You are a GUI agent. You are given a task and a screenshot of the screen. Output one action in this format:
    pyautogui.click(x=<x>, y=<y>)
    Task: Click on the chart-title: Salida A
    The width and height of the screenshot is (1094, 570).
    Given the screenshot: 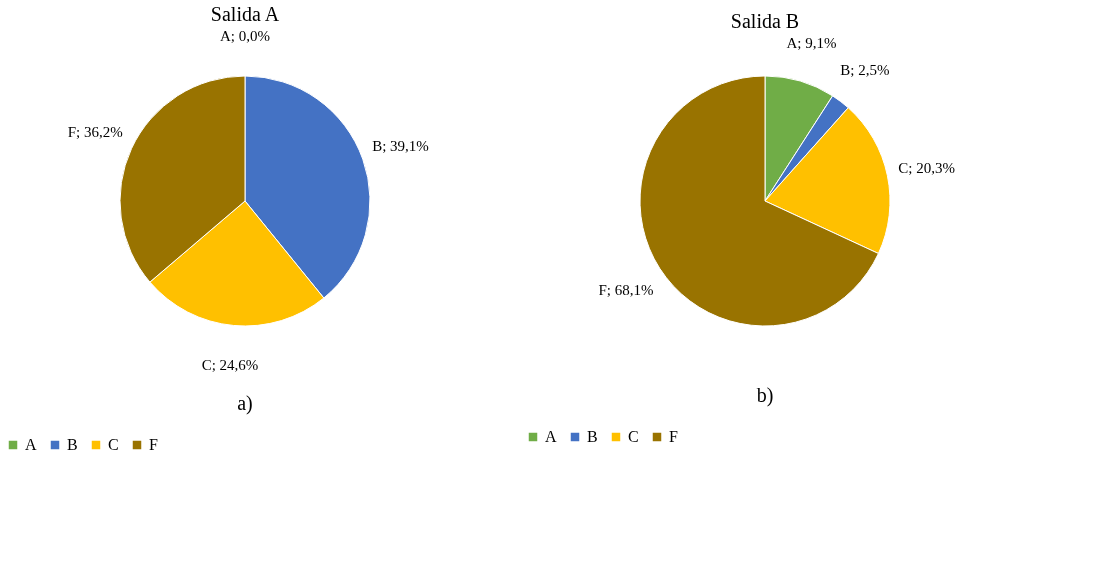 What is the action you would take?
    pyautogui.click(x=245, y=14)
    